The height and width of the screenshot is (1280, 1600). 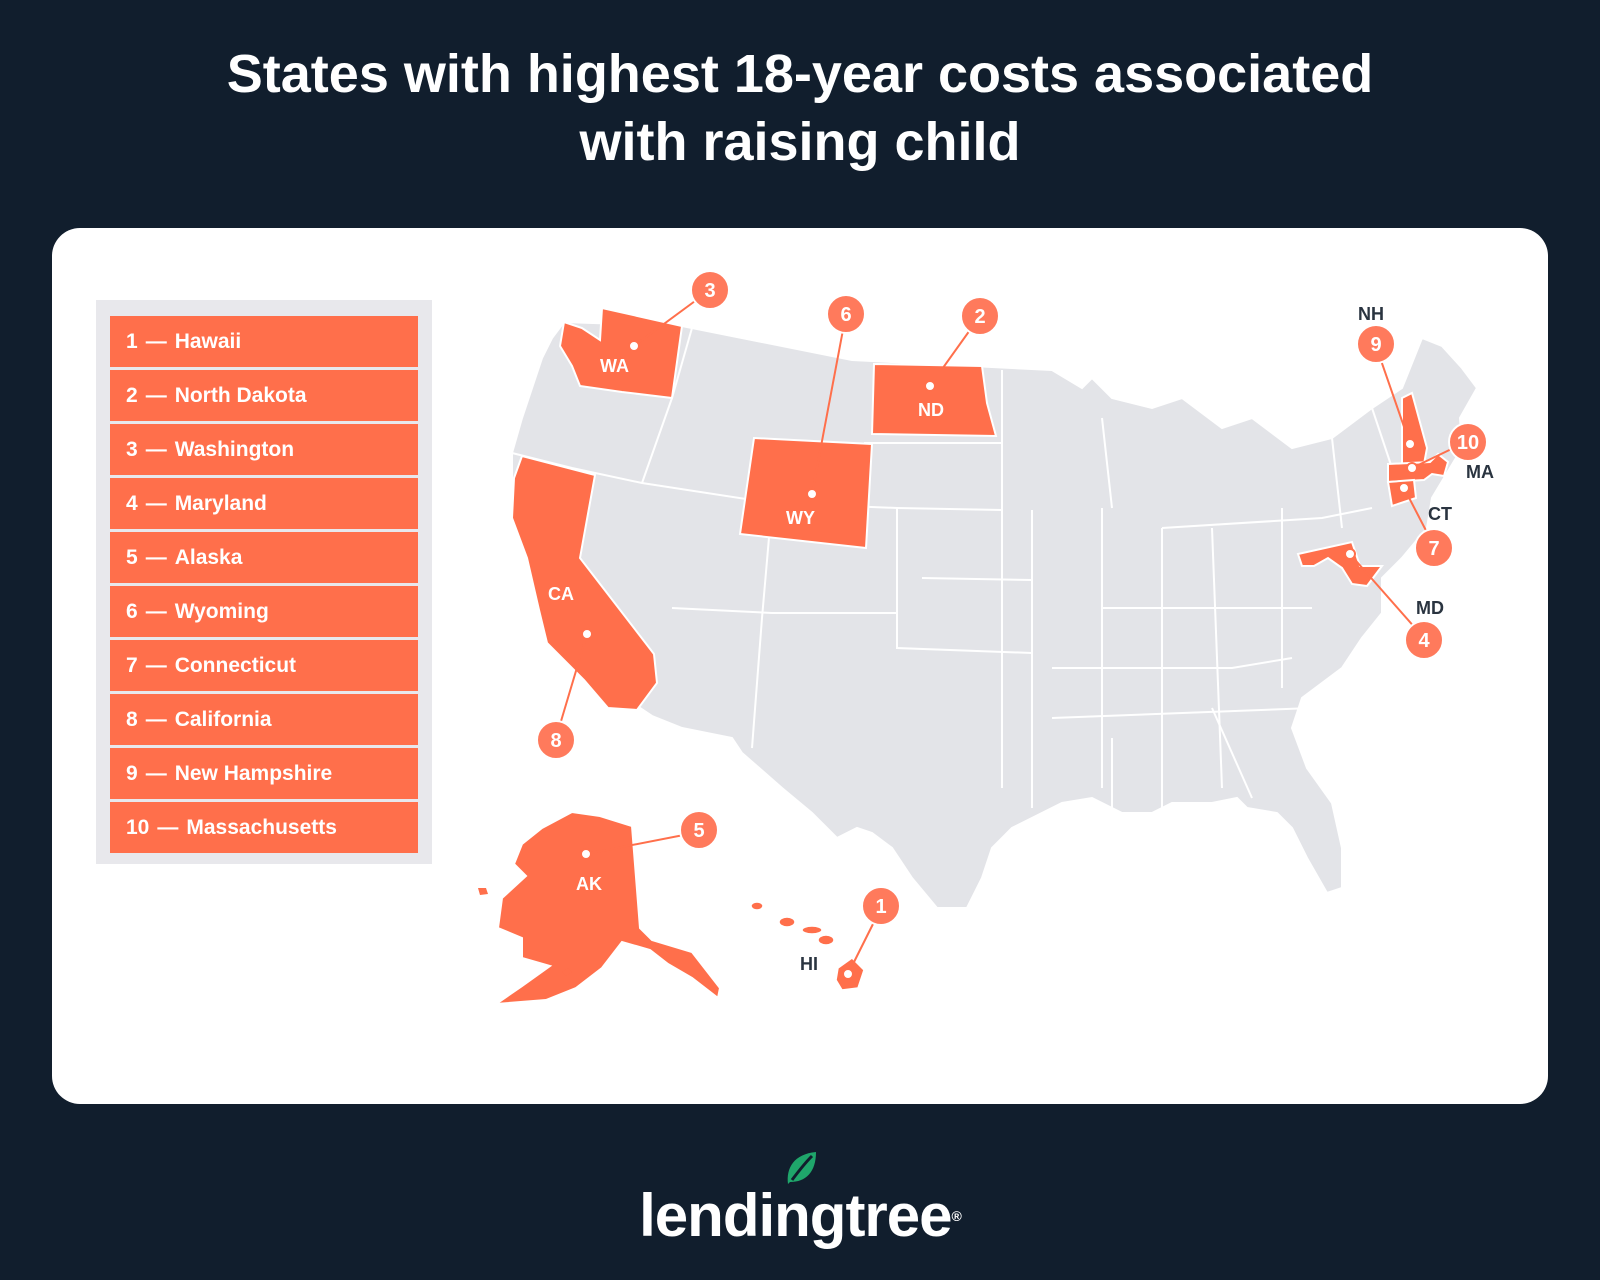 I want to click on state-alaska, so click(x=607, y=908).